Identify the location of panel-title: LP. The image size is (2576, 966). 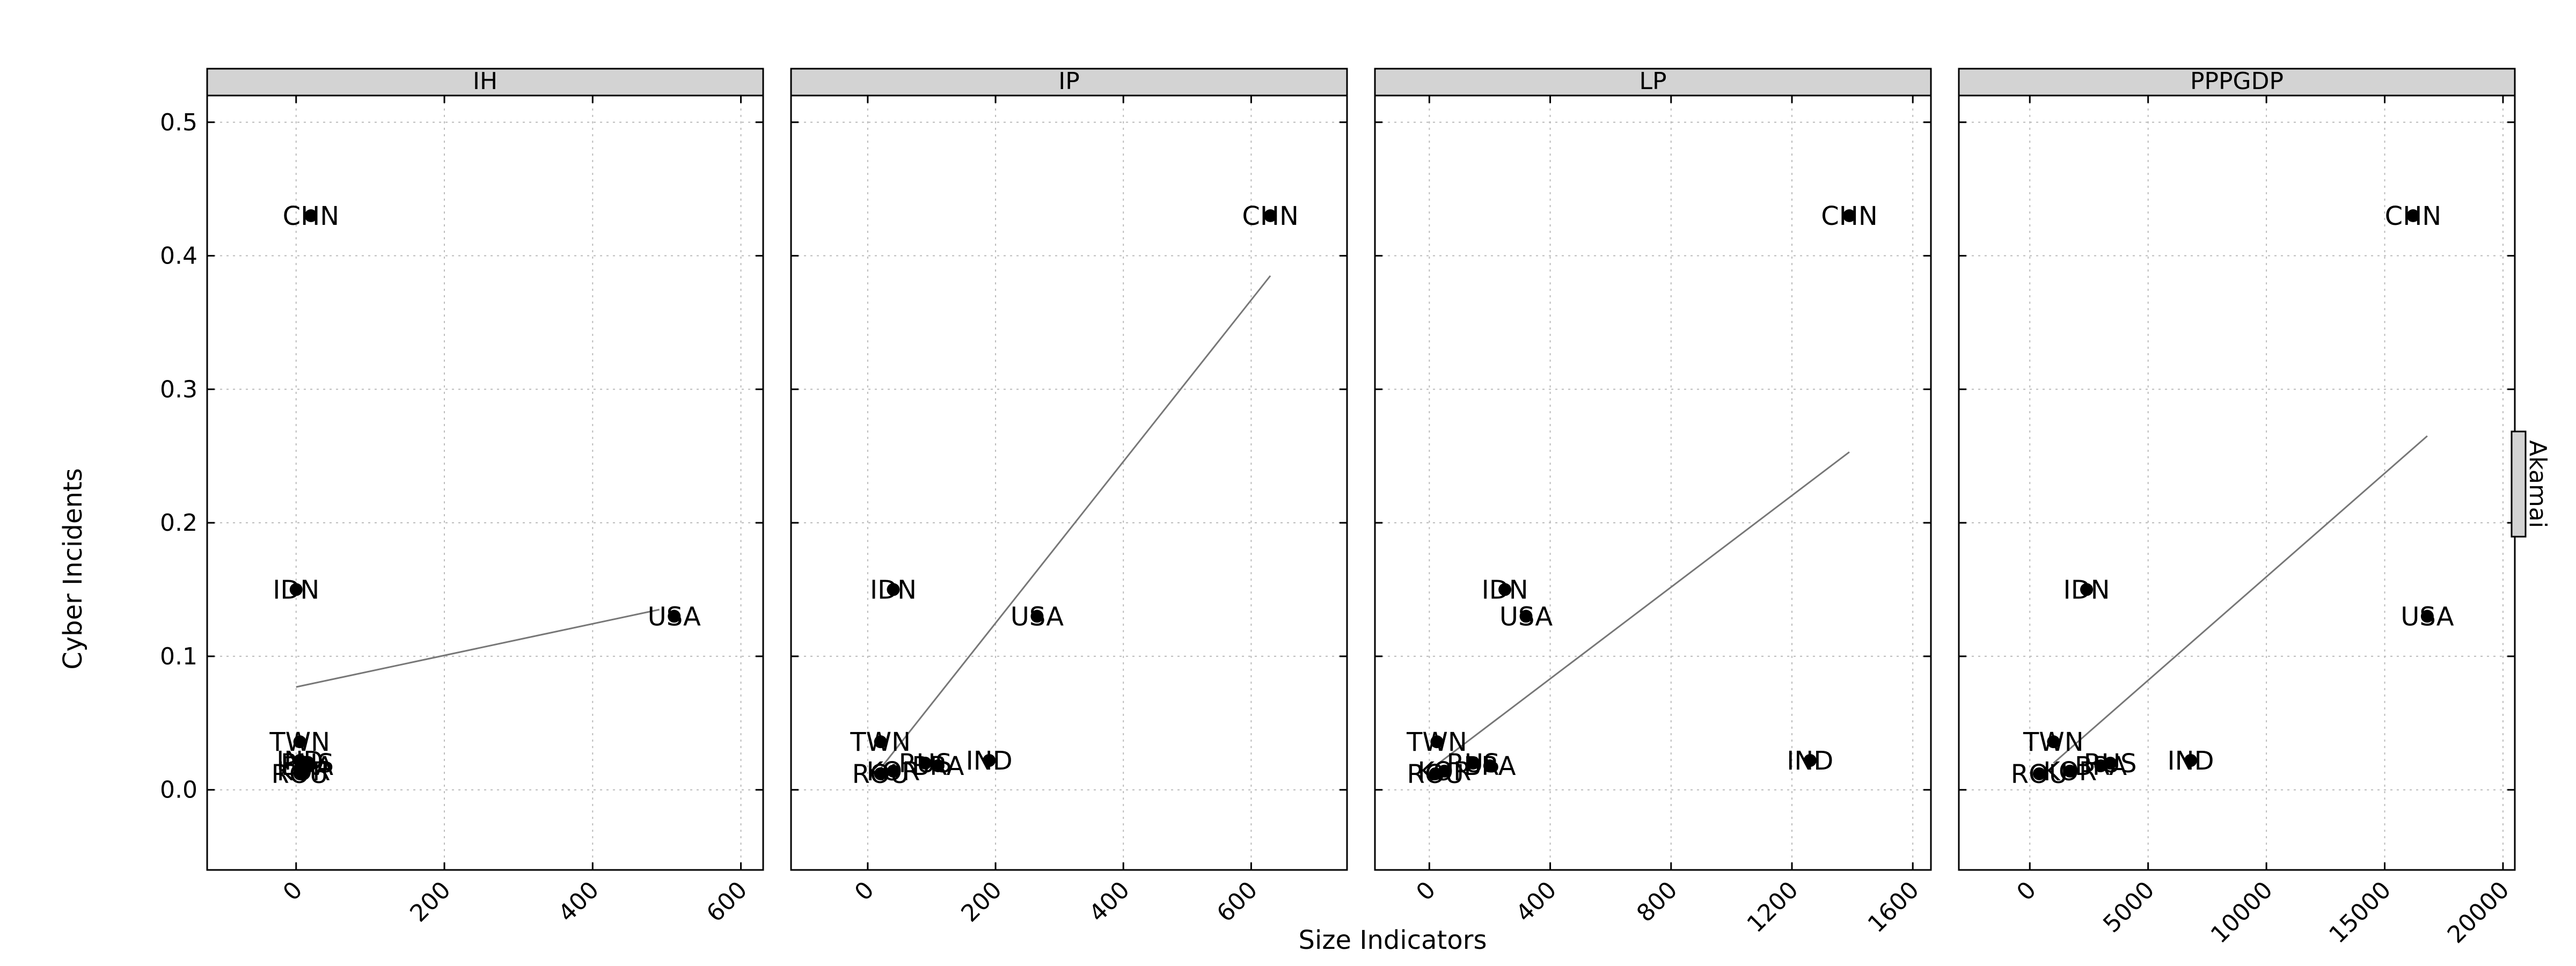
(1652, 81).